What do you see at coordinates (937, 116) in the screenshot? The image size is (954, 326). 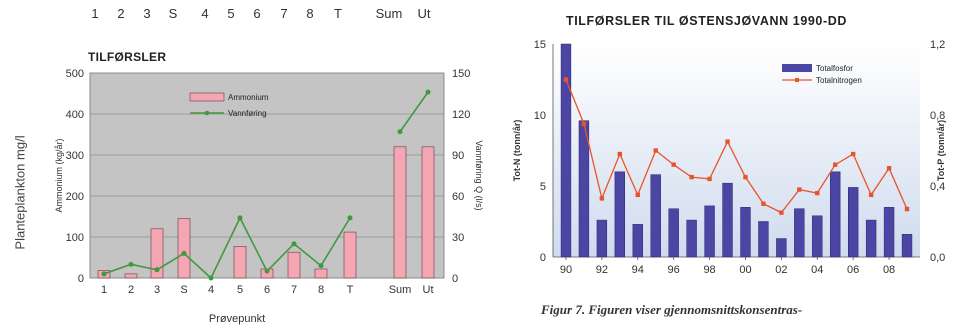 I see `y2-tick-label: 0,8` at bounding box center [937, 116].